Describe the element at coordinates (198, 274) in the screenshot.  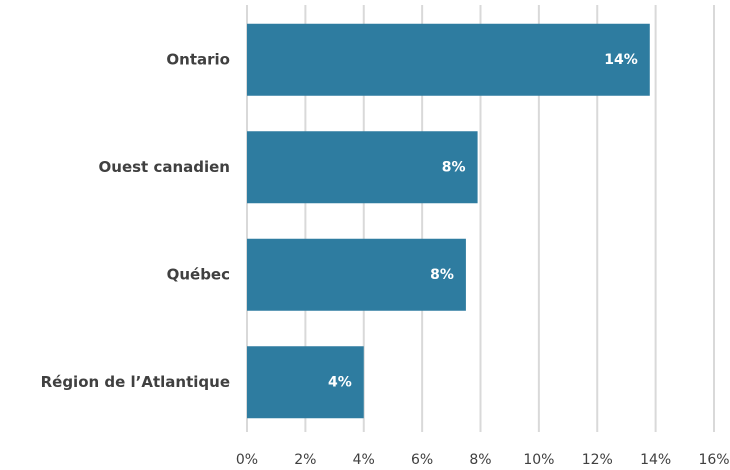
I see `category-label: Québec` at that location.